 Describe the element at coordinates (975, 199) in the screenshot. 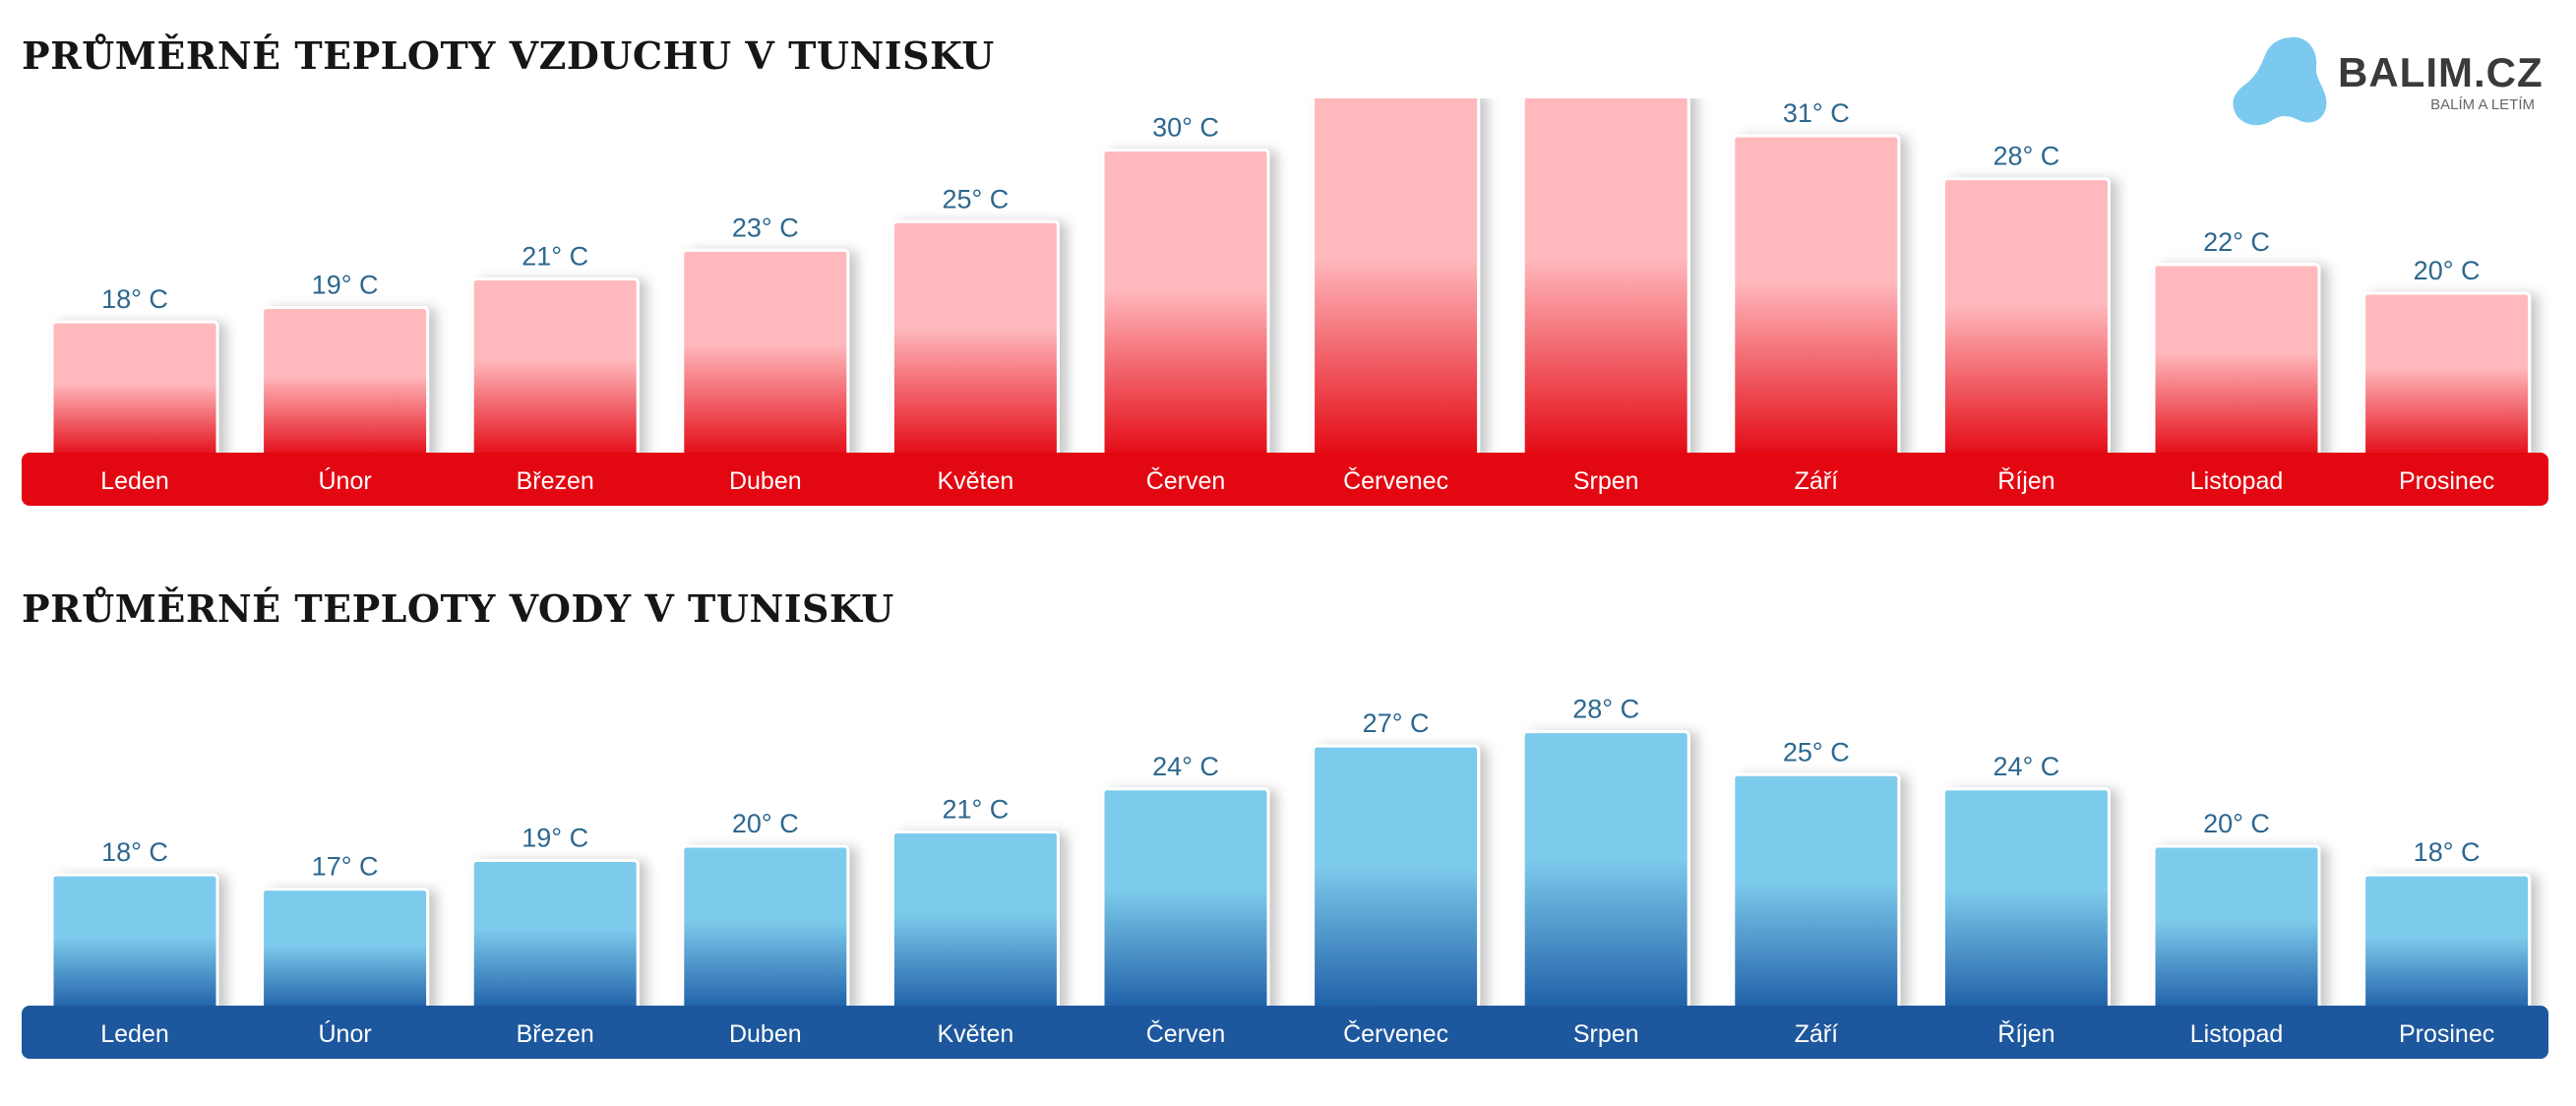

I see `air-value-label: 25° C` at that location.